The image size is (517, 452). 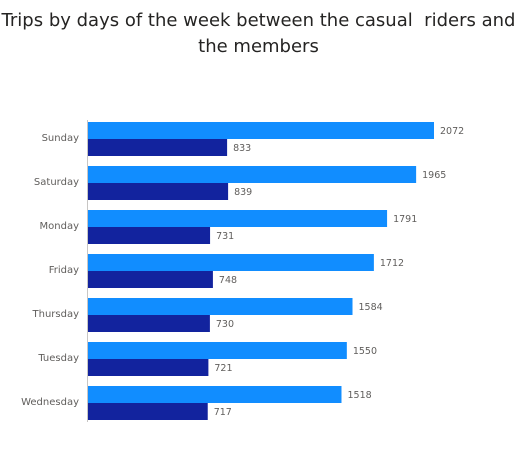 What do you see at coordinates (158, 147) in the screenshot?
I see `bar-series-2-sunday` at bounding box center [158, 147].